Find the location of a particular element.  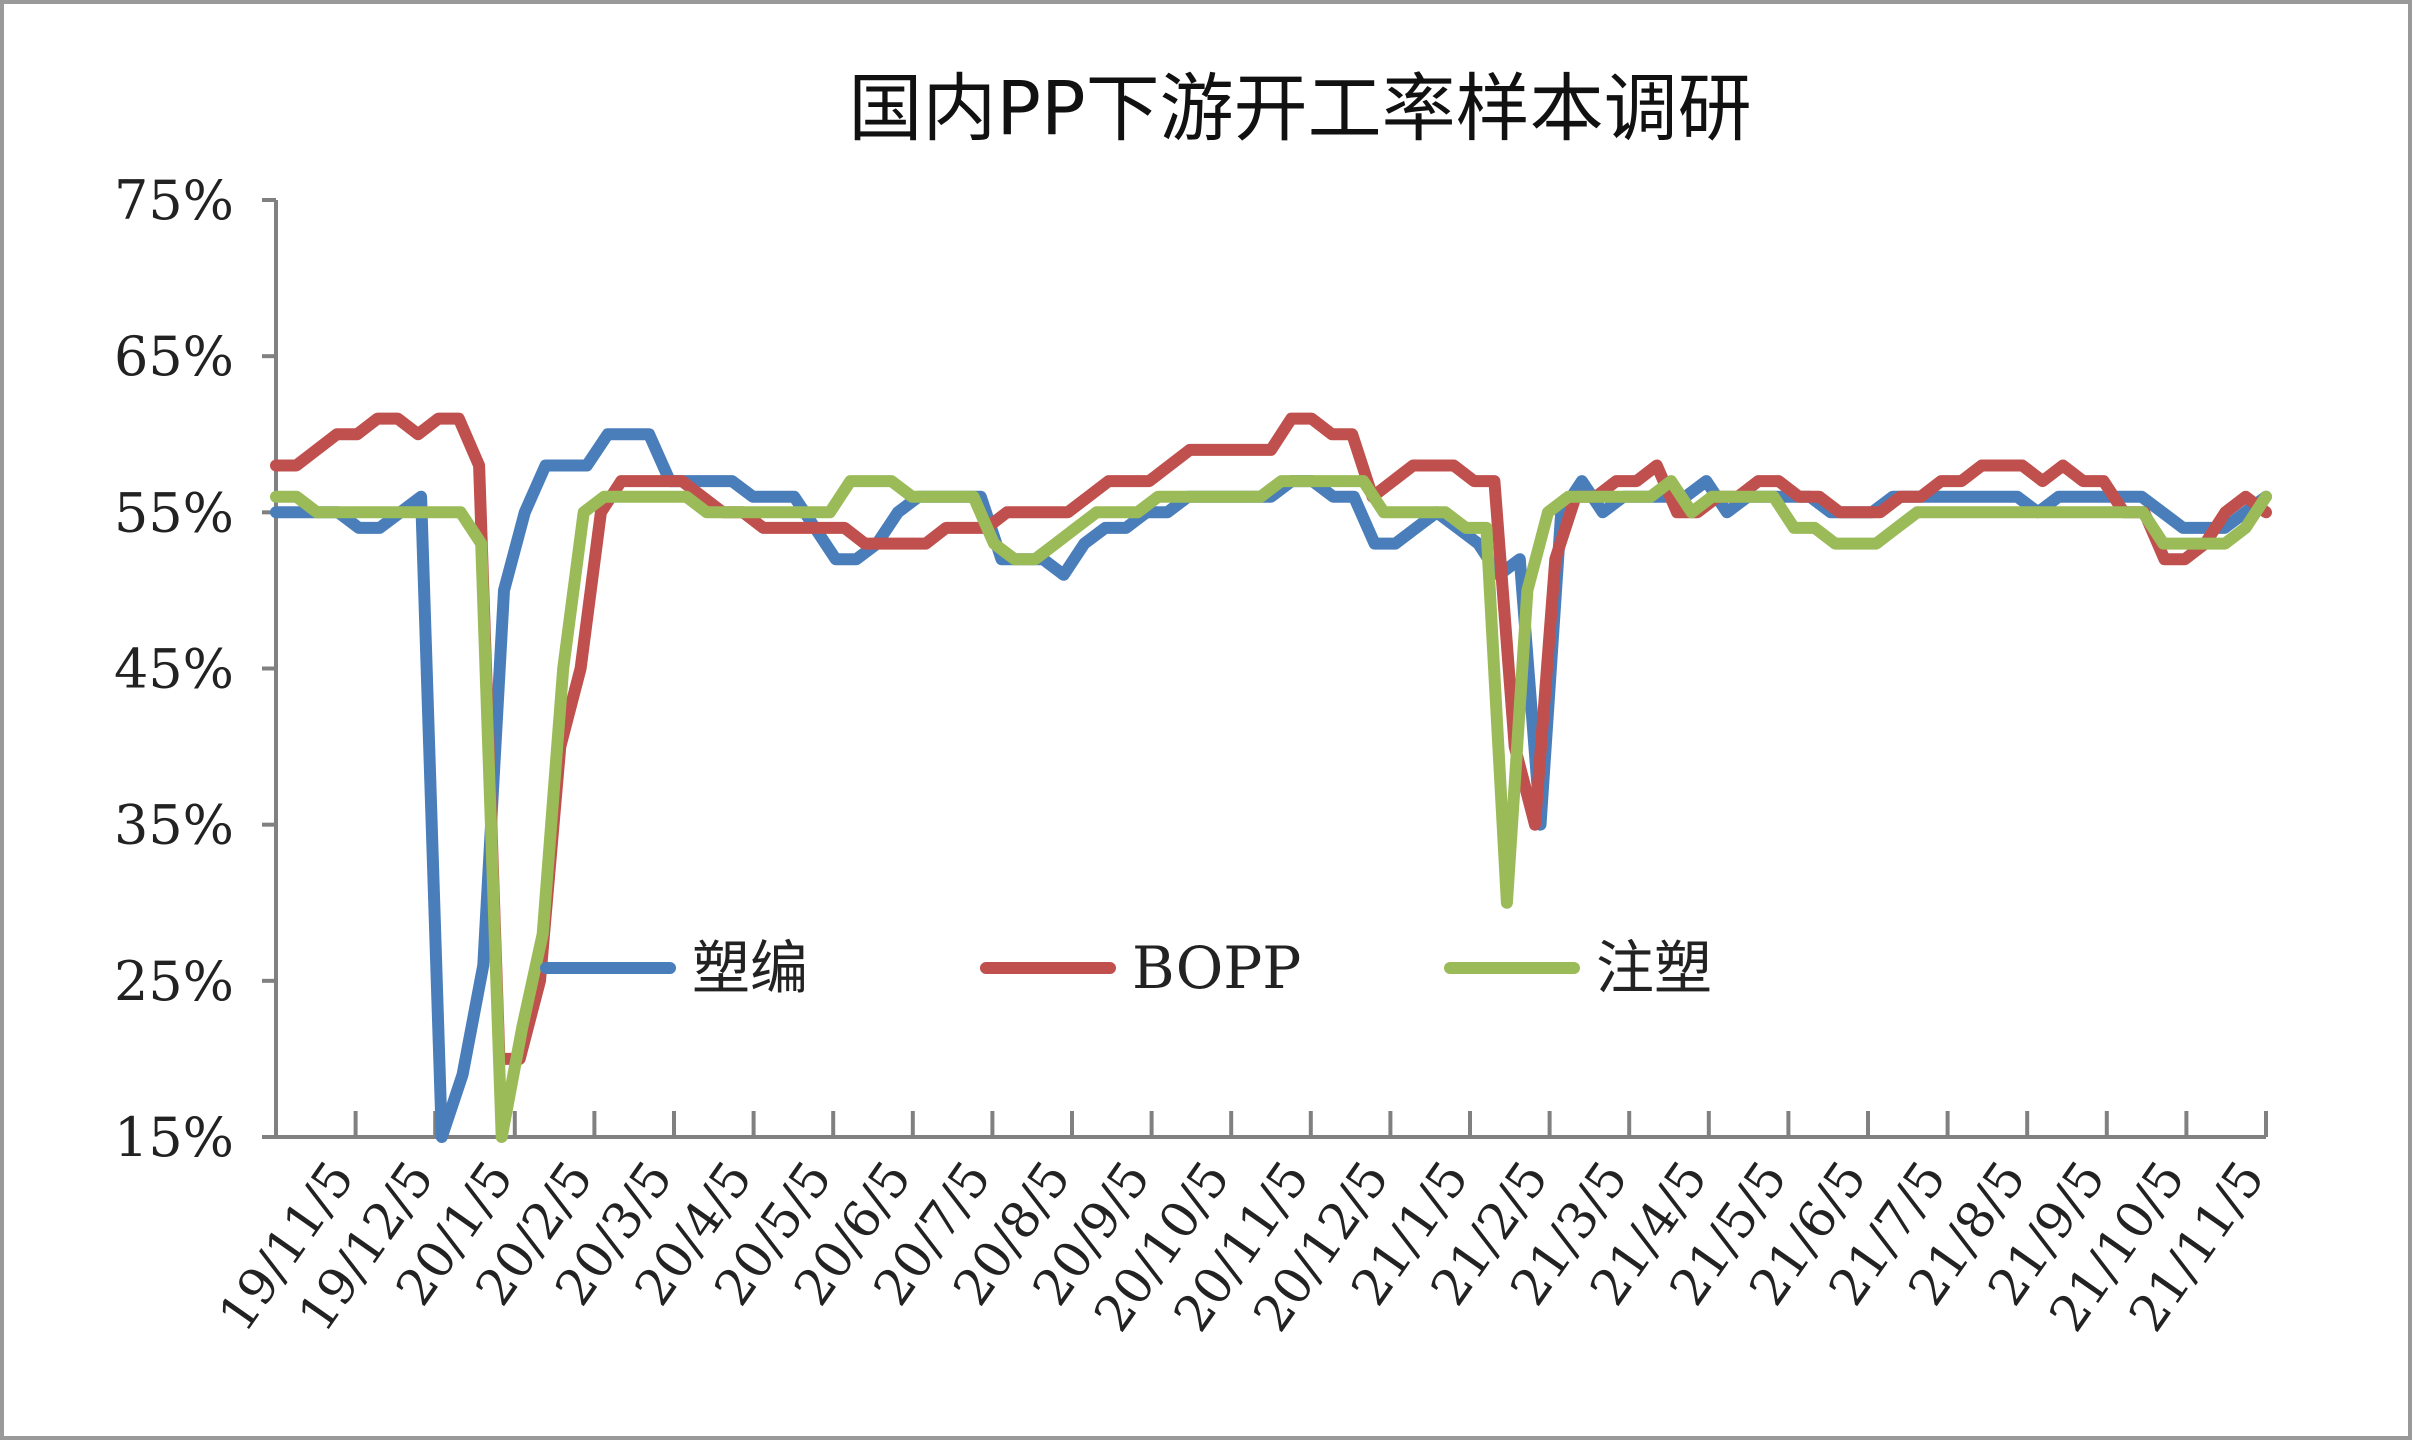

legend-label: 塑编 is located at coordinates (750, 968).